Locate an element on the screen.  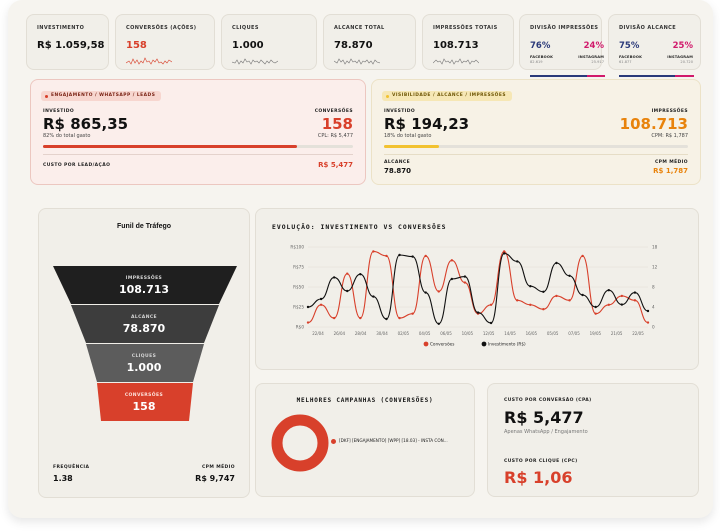
x-tick-label: 30/04 is located at coordinates (382, 333).